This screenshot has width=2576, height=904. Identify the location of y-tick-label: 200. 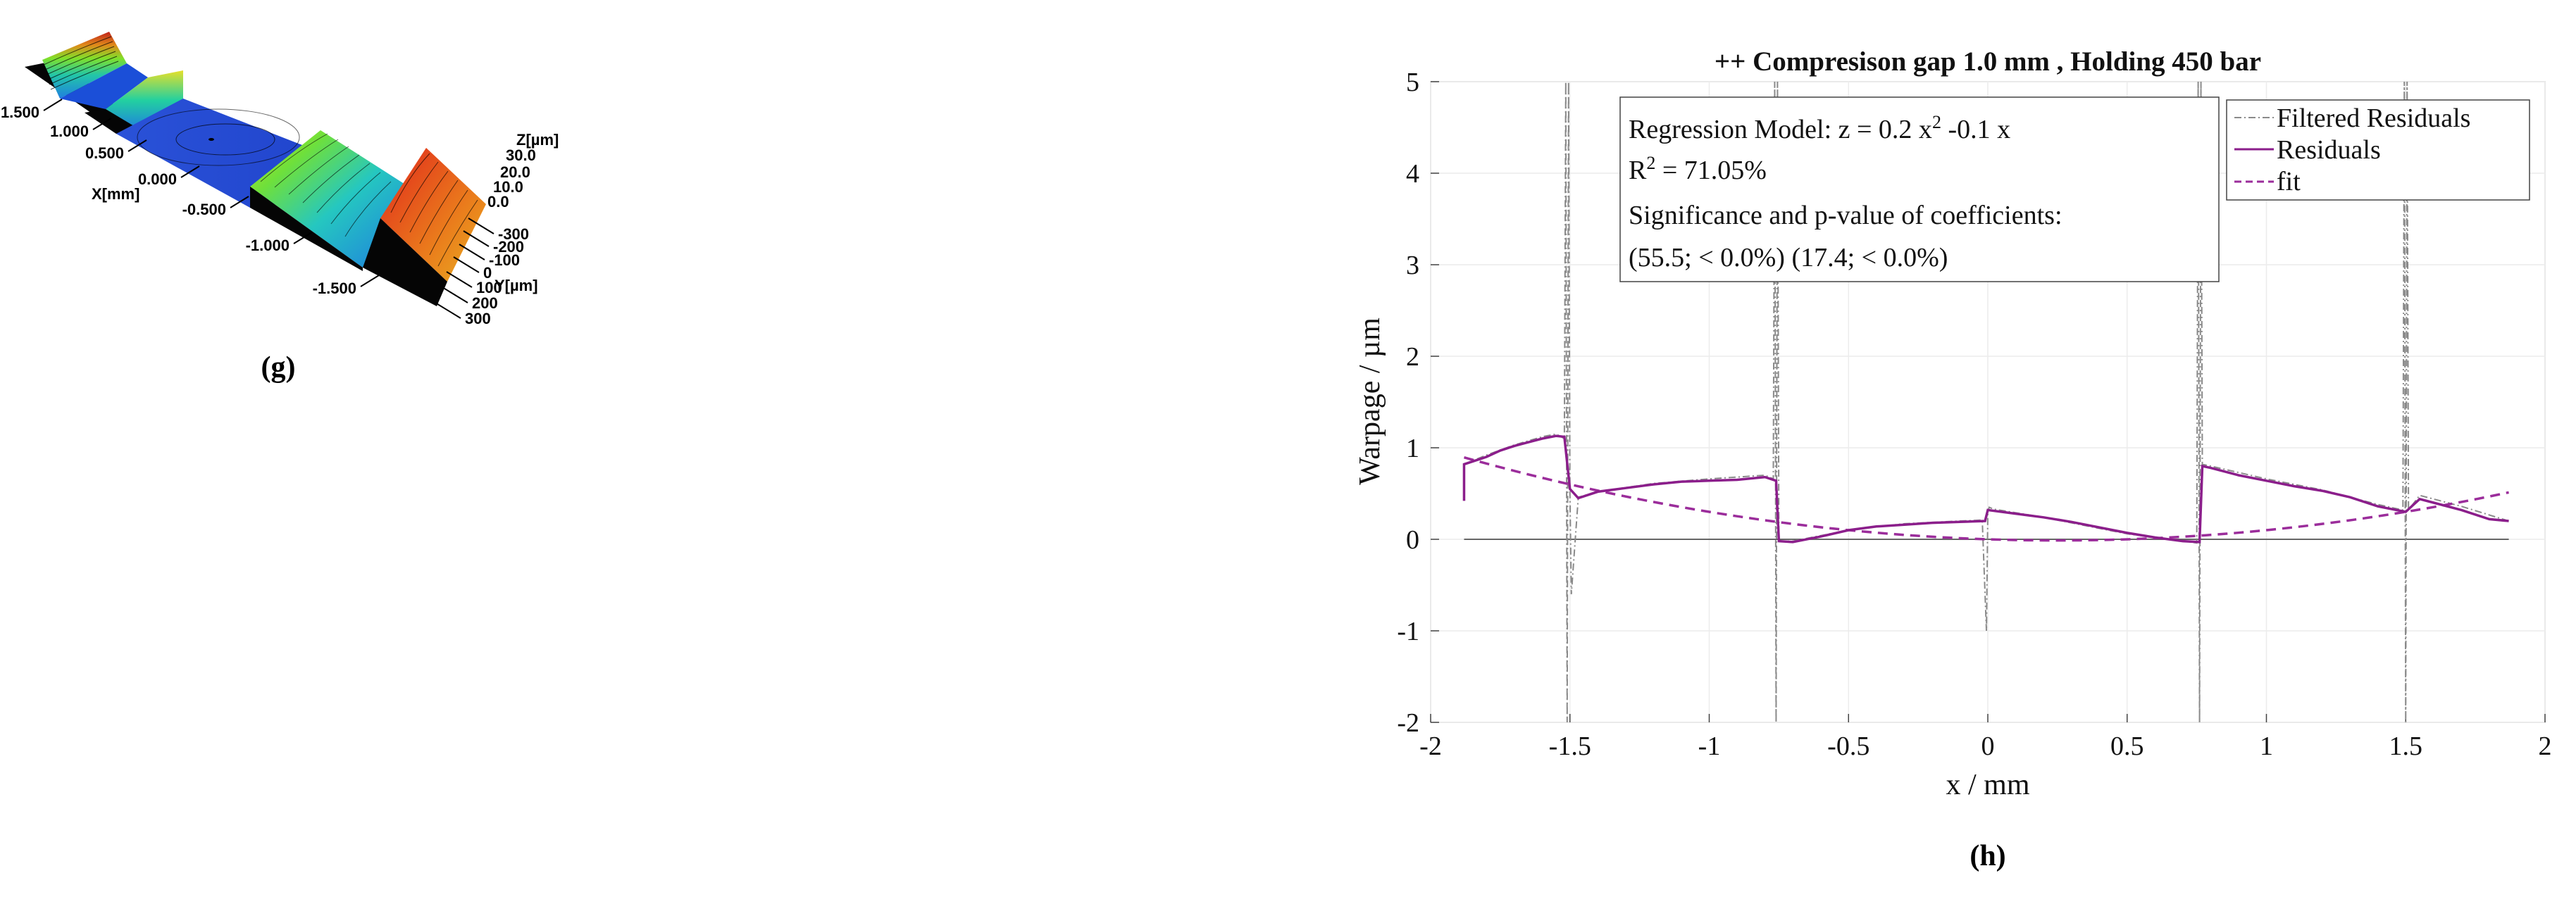
(485, 303).